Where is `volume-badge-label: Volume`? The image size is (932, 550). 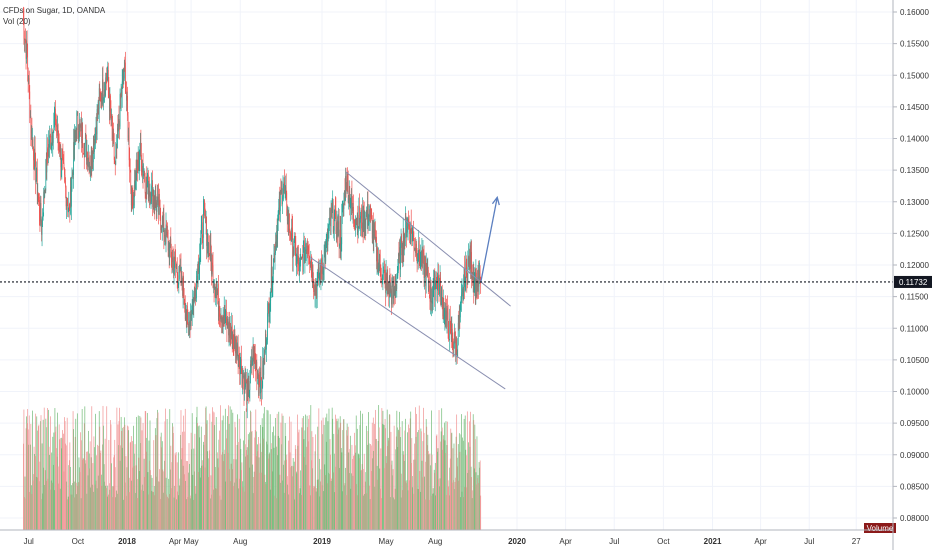
volume-badge-label: Volume is located at coordinates (880, 528).